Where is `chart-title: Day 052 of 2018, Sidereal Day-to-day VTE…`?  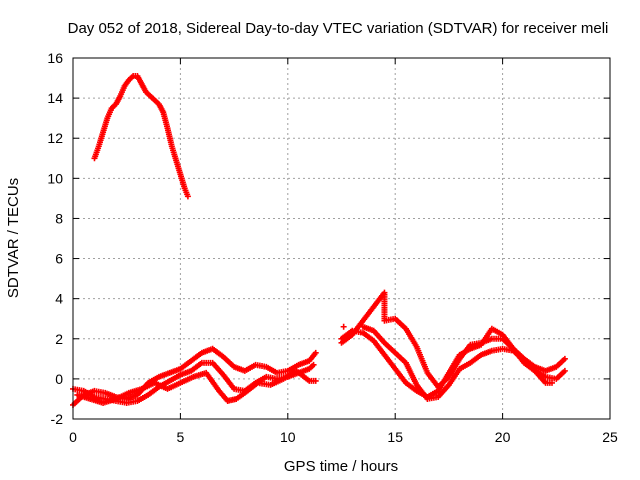 chart-title: Day 052 of 2018, Sidereal Day-to-day VTE… is located at coordinates (338, 28).